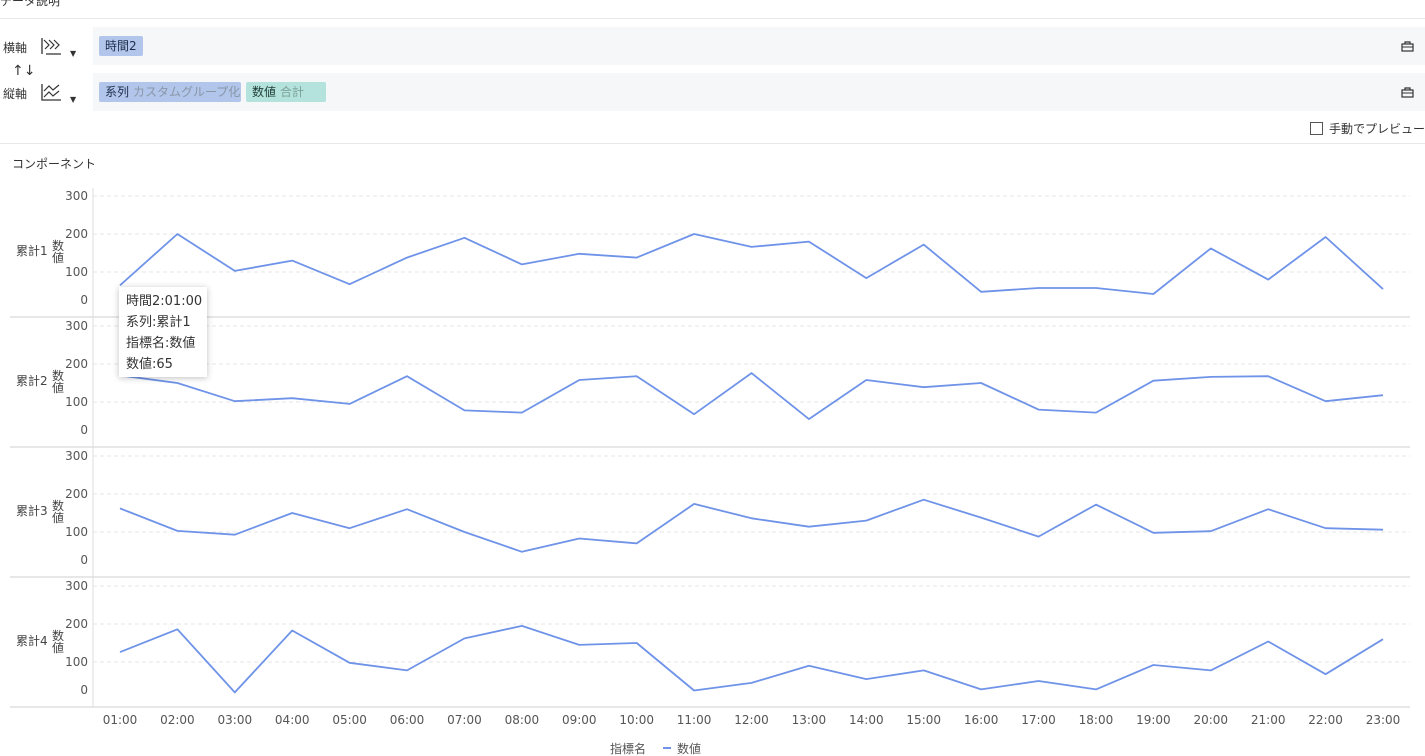 The image size is (1425, 756). Describe the element at coordinates (51, 46) in the screenshot. I see `x-axis-chart-icon` at that location.